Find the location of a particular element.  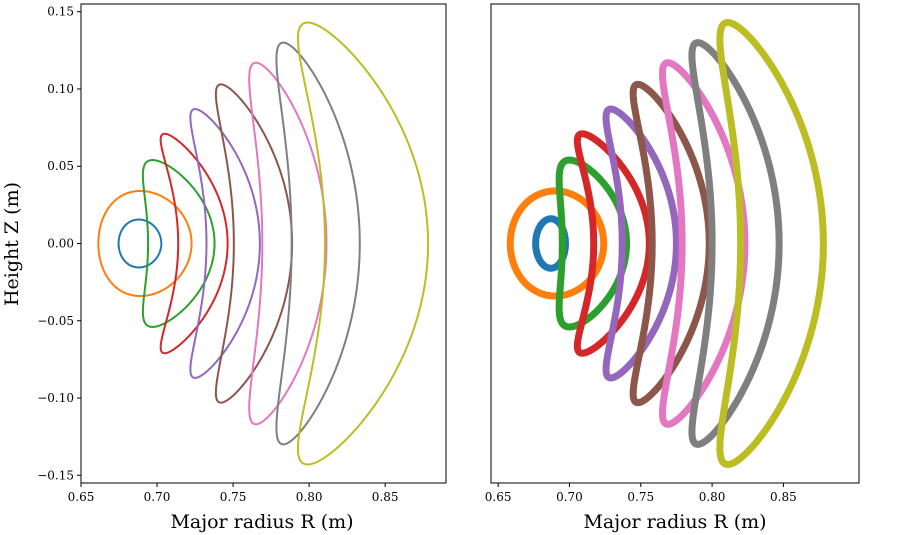

left-x-tick-label: 0.75 is located at coordinates (233, 497).